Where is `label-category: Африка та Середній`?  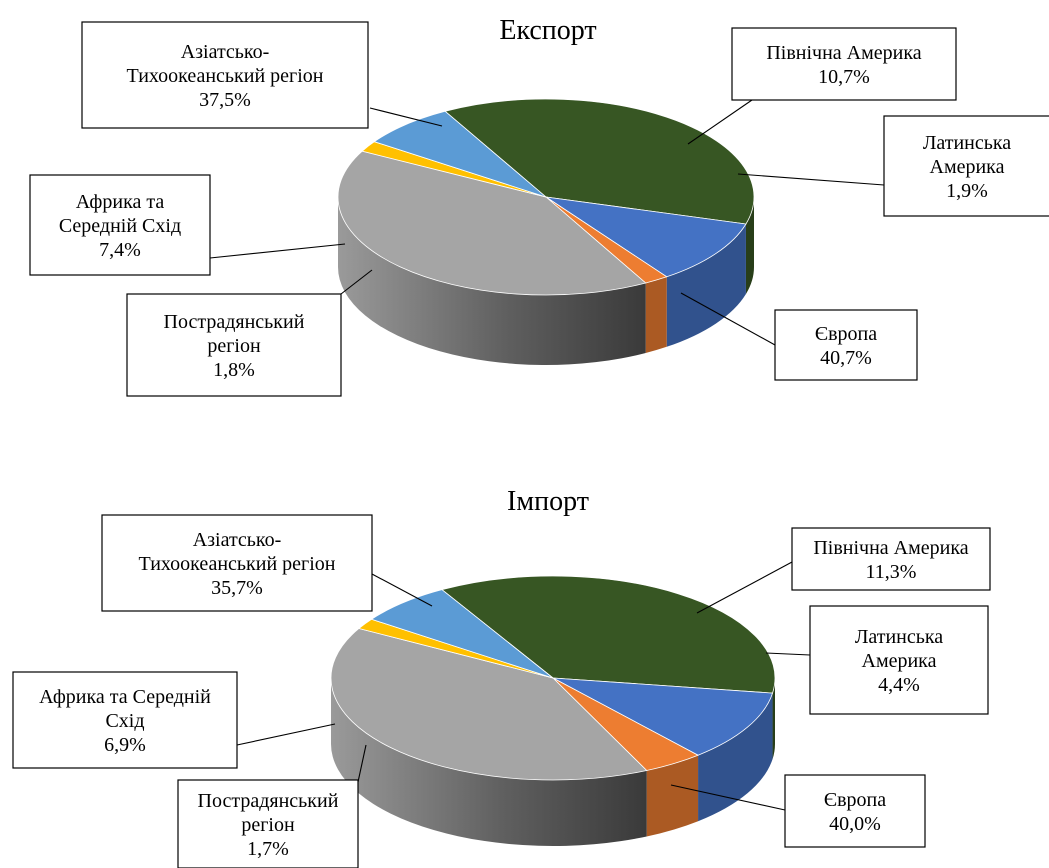
label-category: Африка та Середній is located at coordinates (125, 697).